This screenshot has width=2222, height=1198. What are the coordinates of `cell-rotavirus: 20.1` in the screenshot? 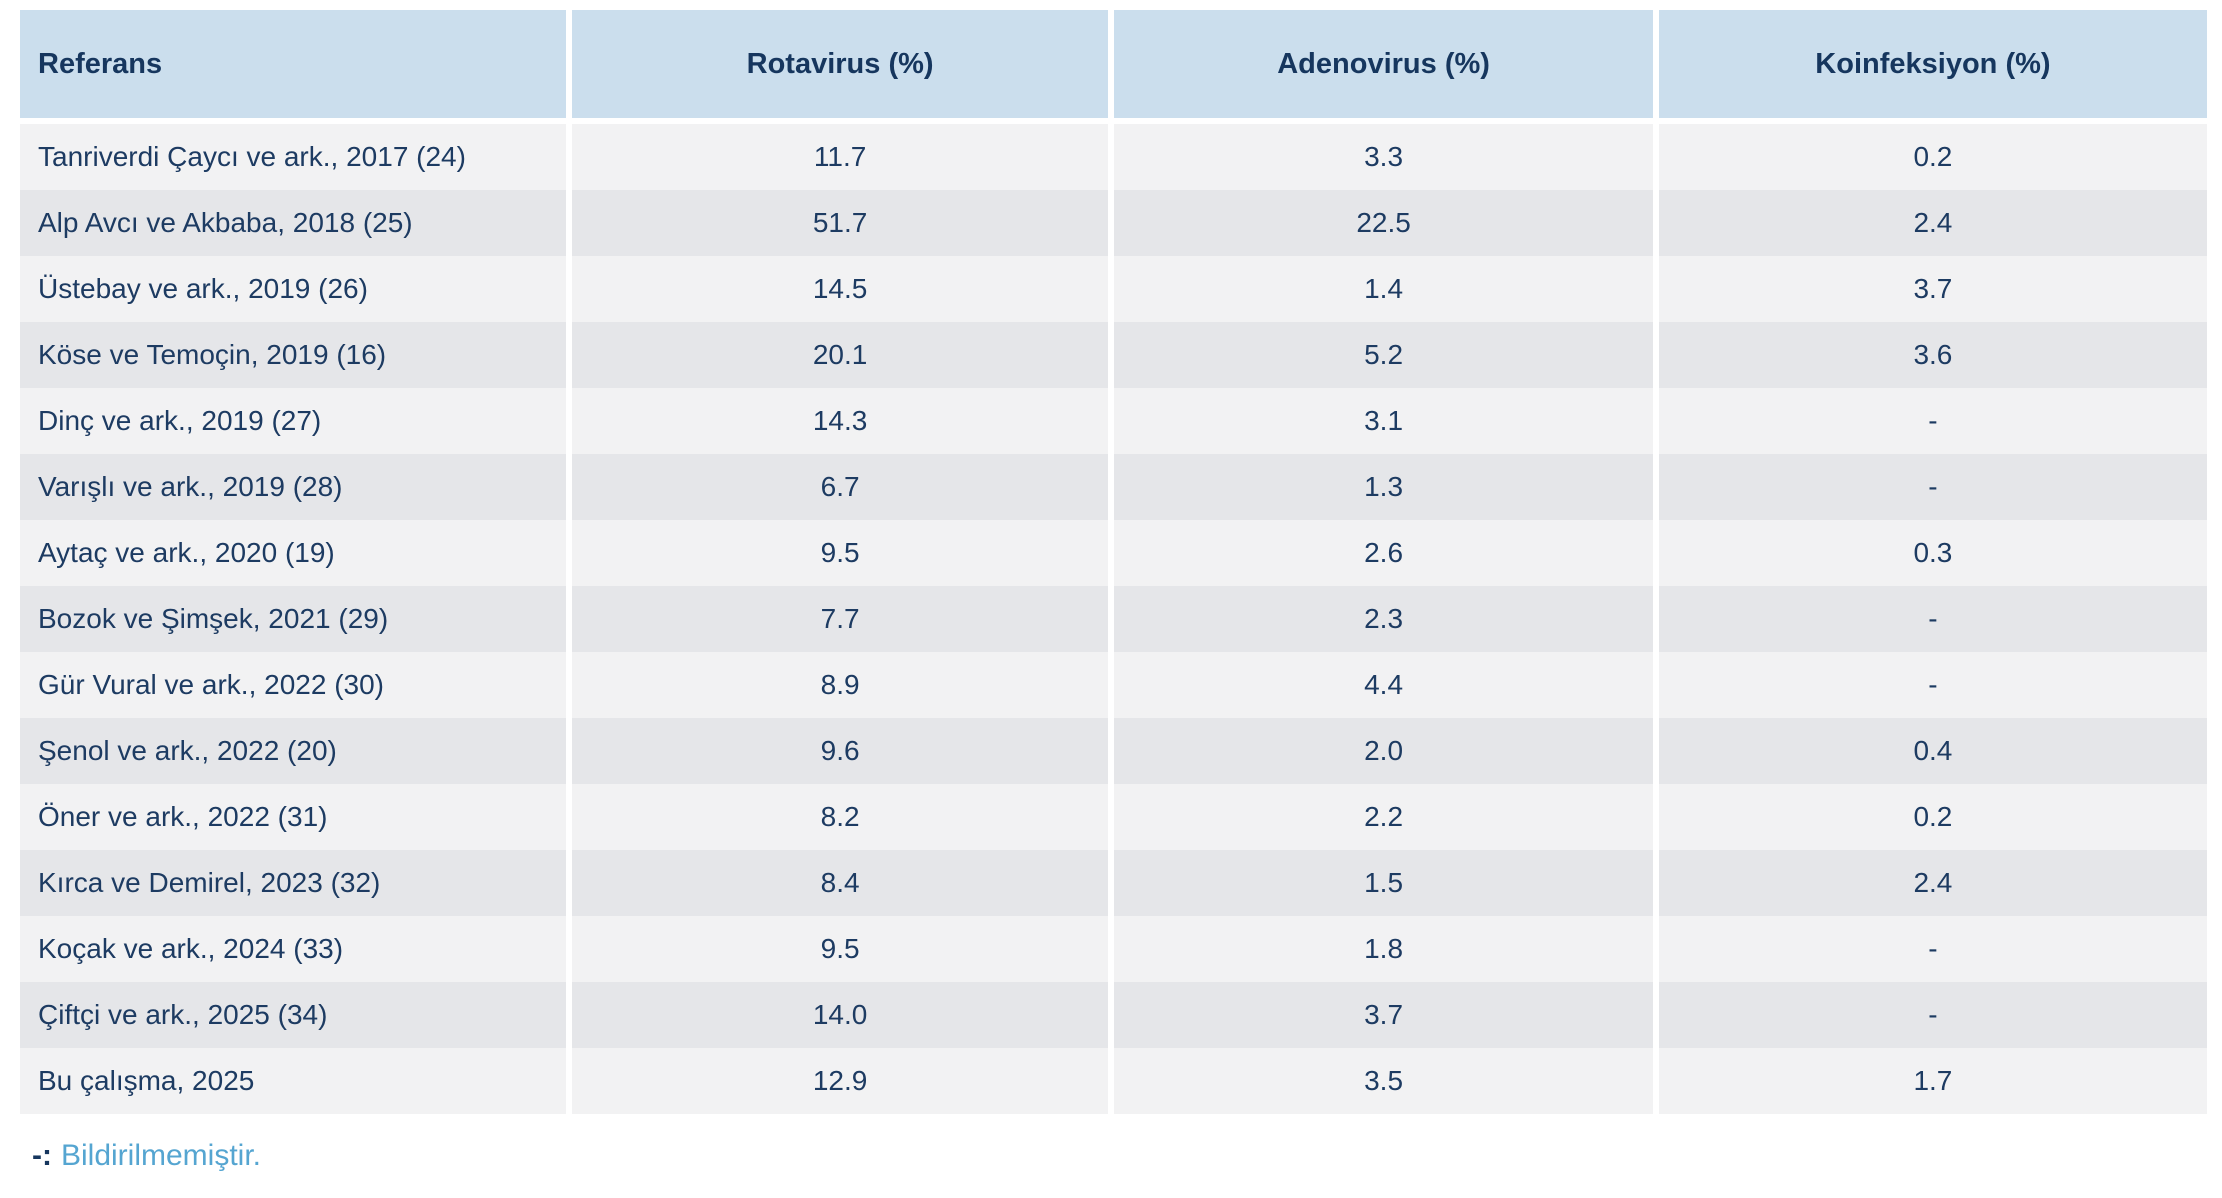 It's located at (841, 355).